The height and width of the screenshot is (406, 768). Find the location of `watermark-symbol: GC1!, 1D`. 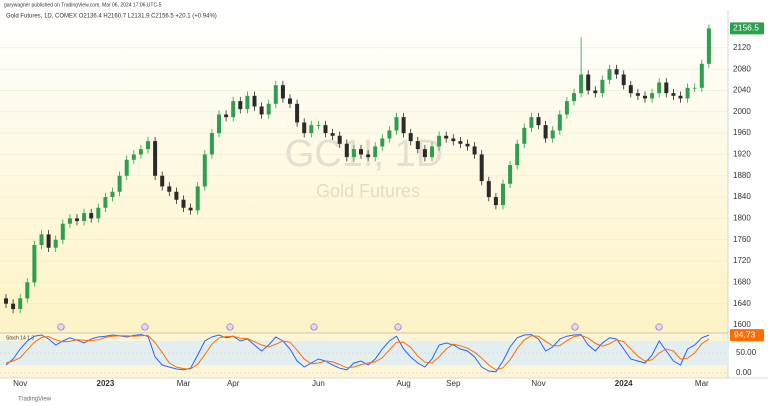

watermark-symbol: GC1!, 1D is located at coordinates (364, 154).